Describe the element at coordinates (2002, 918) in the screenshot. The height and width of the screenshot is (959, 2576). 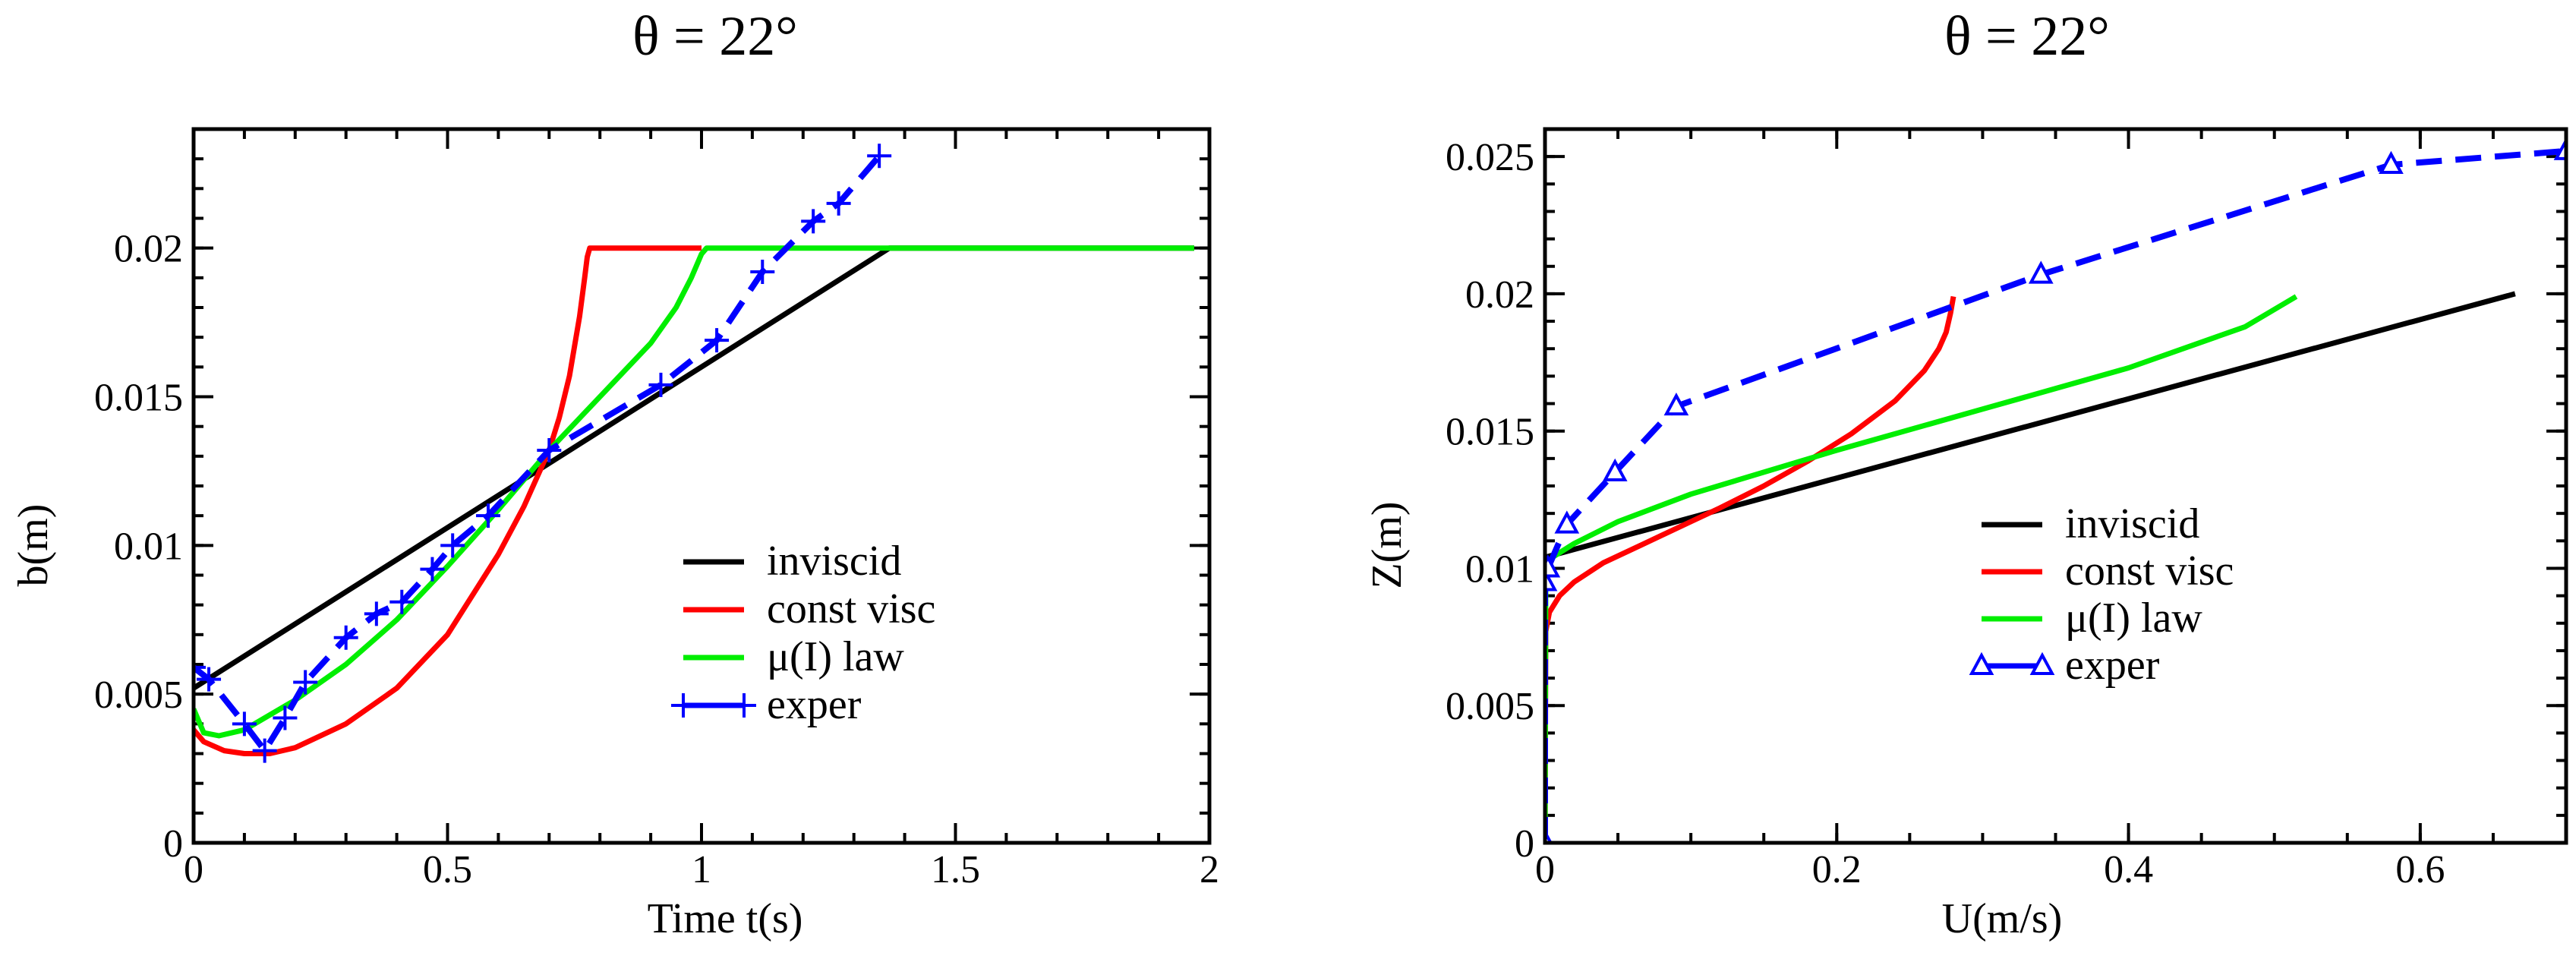
I see `right-x-axis-label: U(m/s)` at that location.